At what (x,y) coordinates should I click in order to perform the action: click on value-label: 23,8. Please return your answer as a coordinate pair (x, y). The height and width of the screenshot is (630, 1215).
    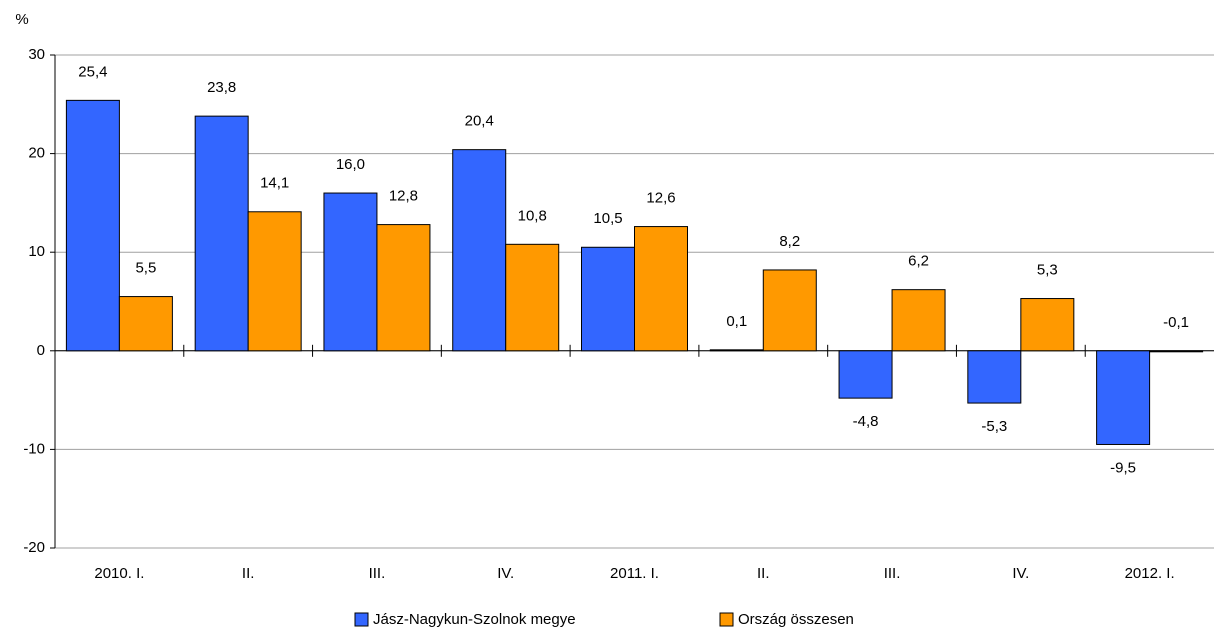
    Looking at the image, I should click on (221, 87).